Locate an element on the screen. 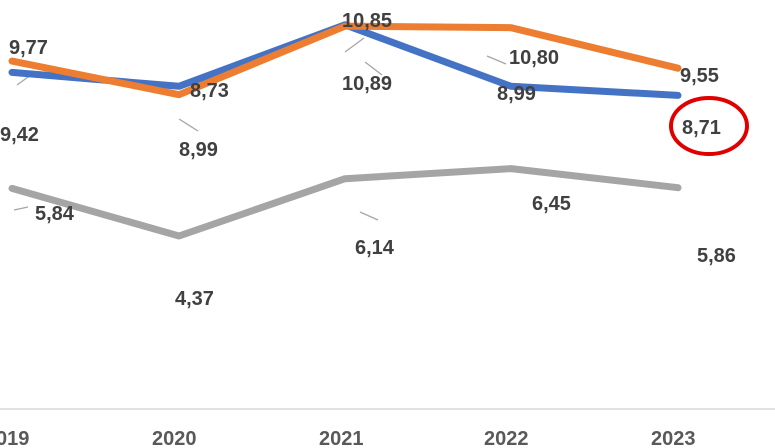 The height and width of the screenshot is (448, 775). data-label: 5,86 is located at coordinates (716, 256).